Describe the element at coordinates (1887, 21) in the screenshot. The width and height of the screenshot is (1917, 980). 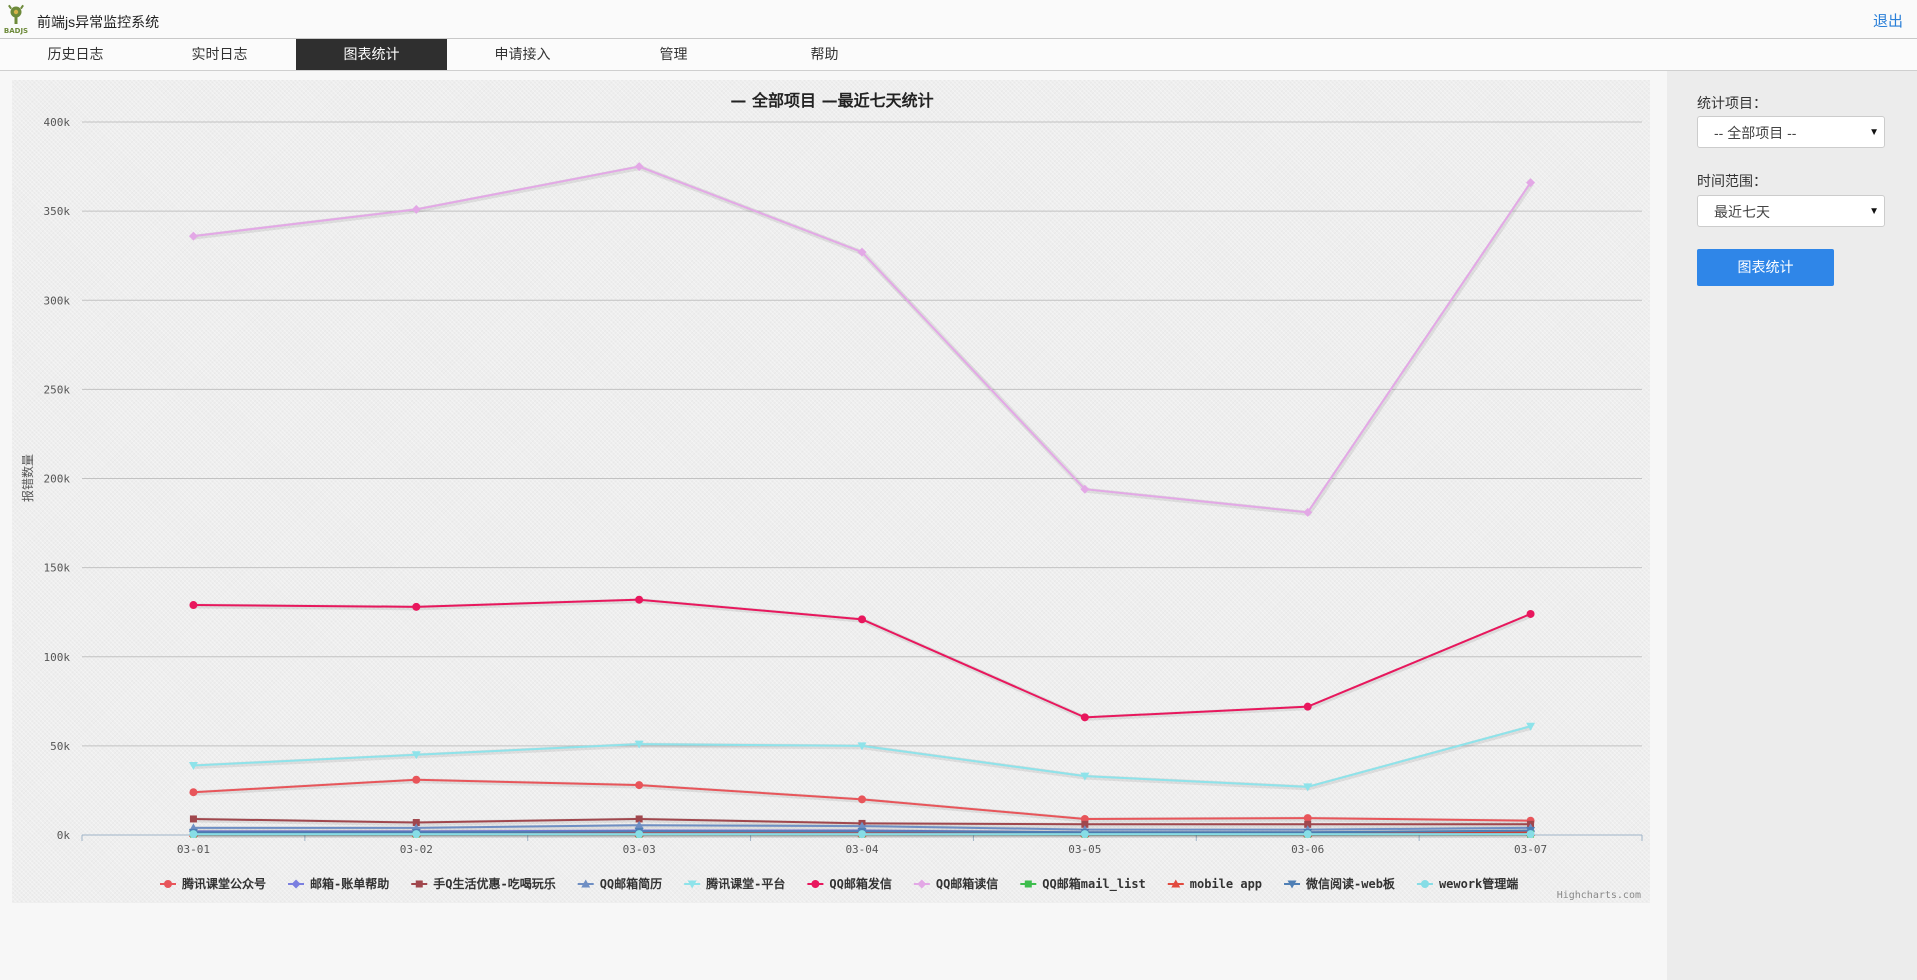
I see `logout-link: 退出` at that location.